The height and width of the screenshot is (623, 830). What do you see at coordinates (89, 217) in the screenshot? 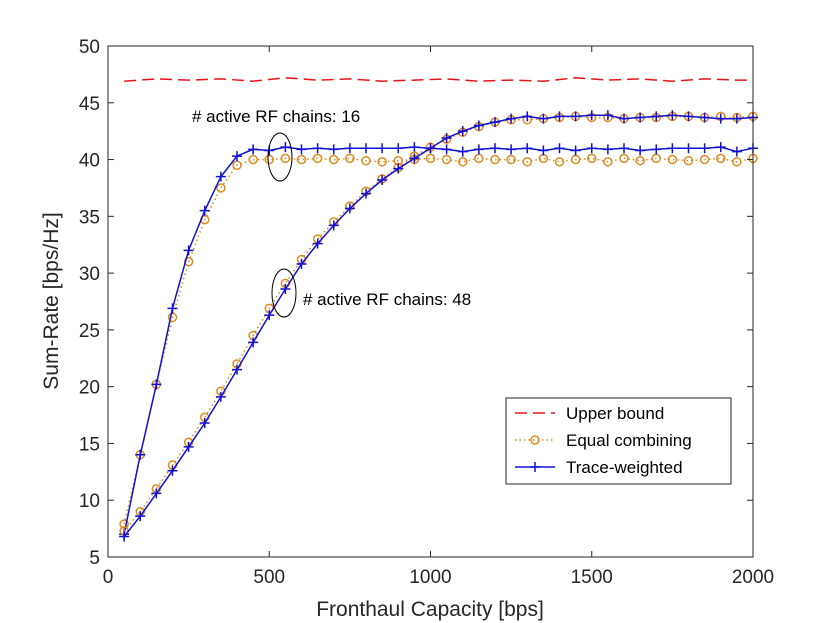
I see `y-tick-label: 35` at bounding box center [89, 217].